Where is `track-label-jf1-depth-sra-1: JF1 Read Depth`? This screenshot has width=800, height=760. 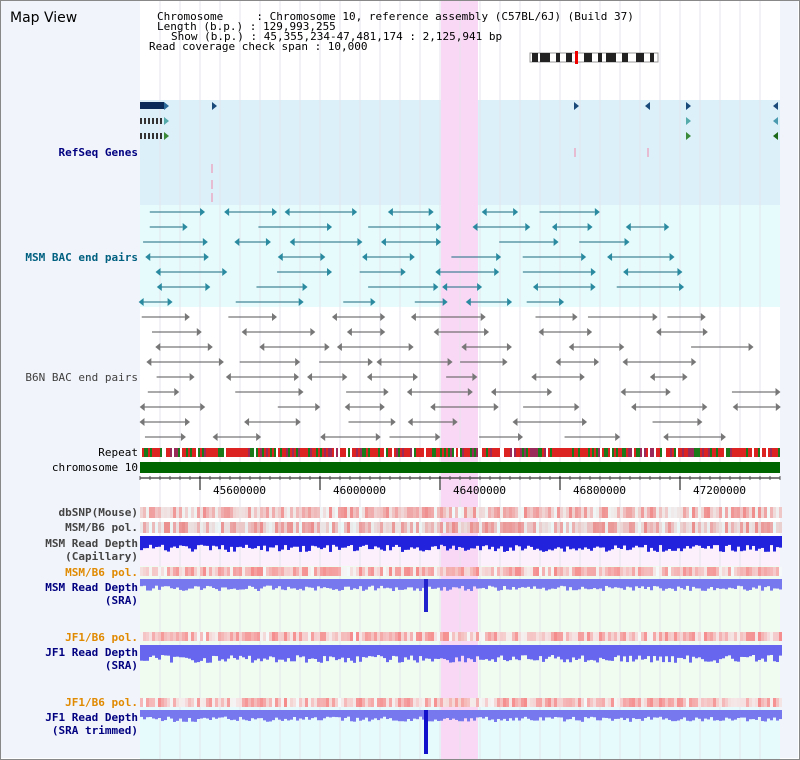
track-label-jf1-depth-sra-1: JF1 Read Depth is located at coordinates (91, 652).